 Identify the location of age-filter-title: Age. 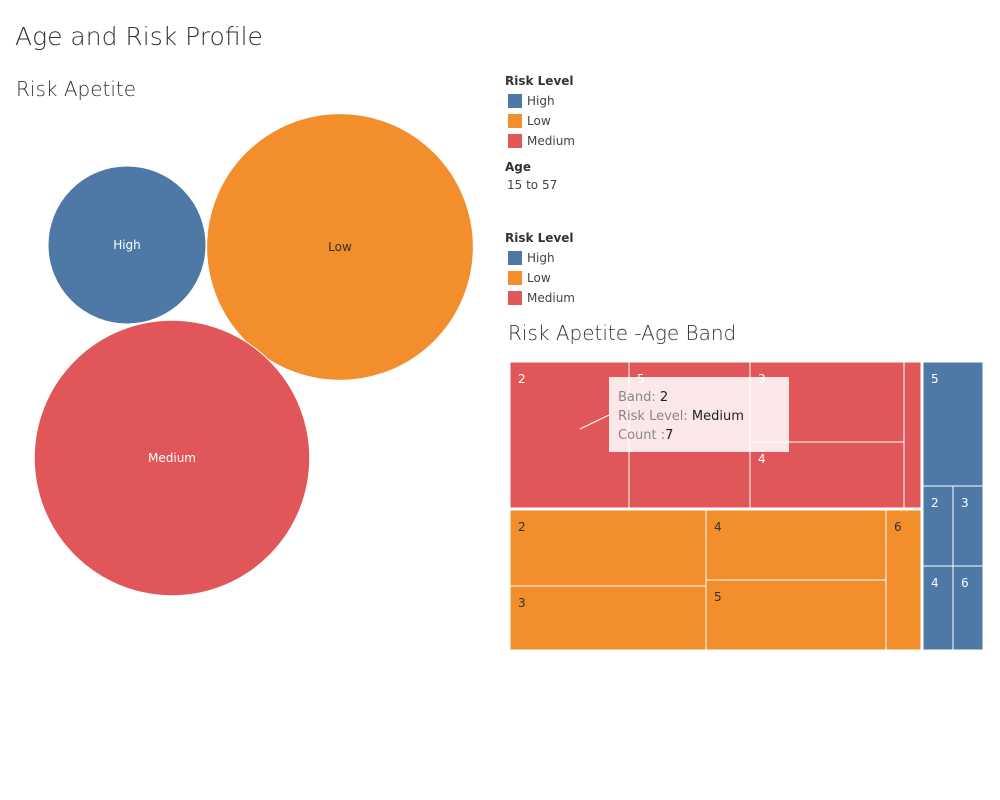
(518, 167).